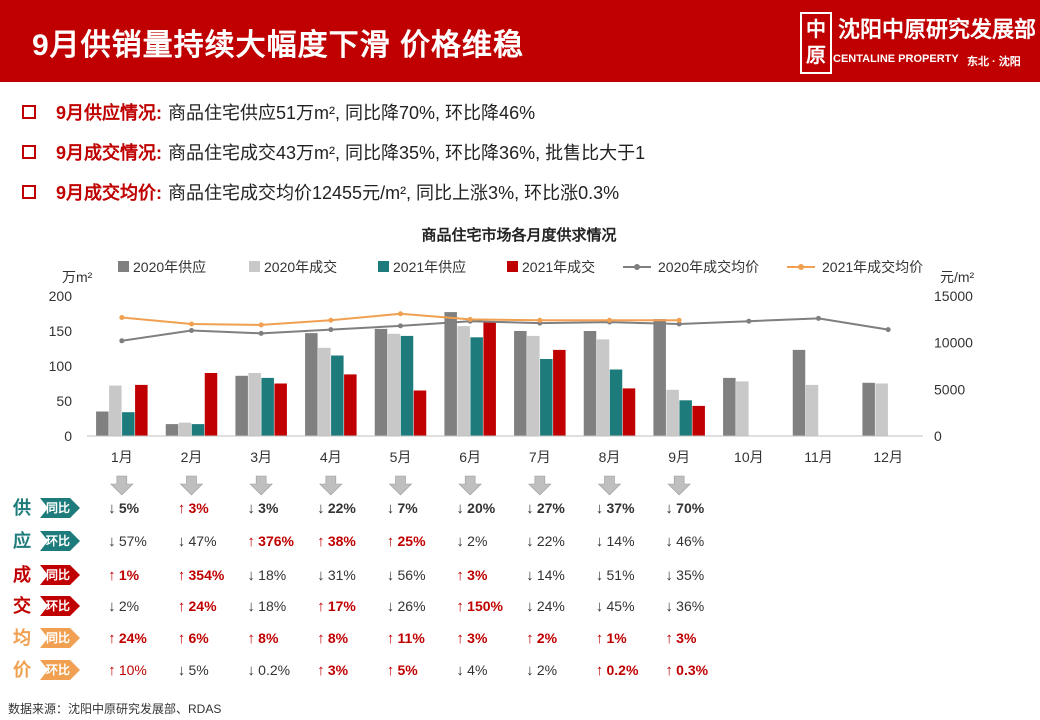 Image resolution: width=1040 pixels, height=720 pixels. I want to click on table-cell-value: 14%, so click(621, 541).